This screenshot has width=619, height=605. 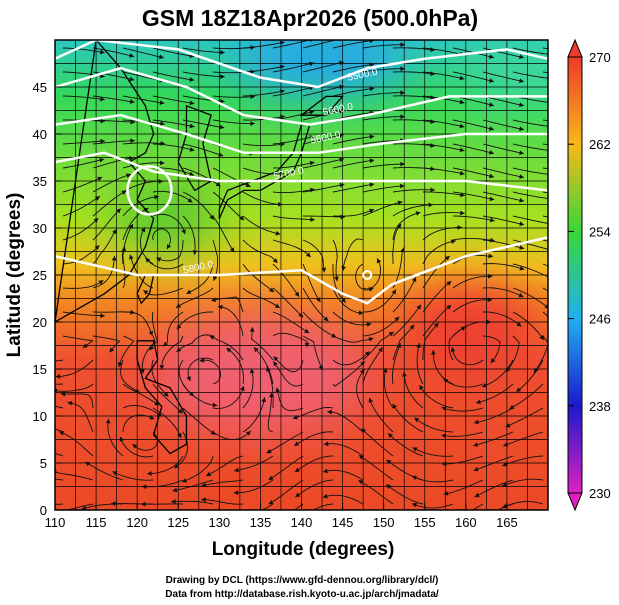 What do you see at coordinates (96, 522) in the screenshot?
I see `x-tick-label: 115` at bounding box center [96, 522].